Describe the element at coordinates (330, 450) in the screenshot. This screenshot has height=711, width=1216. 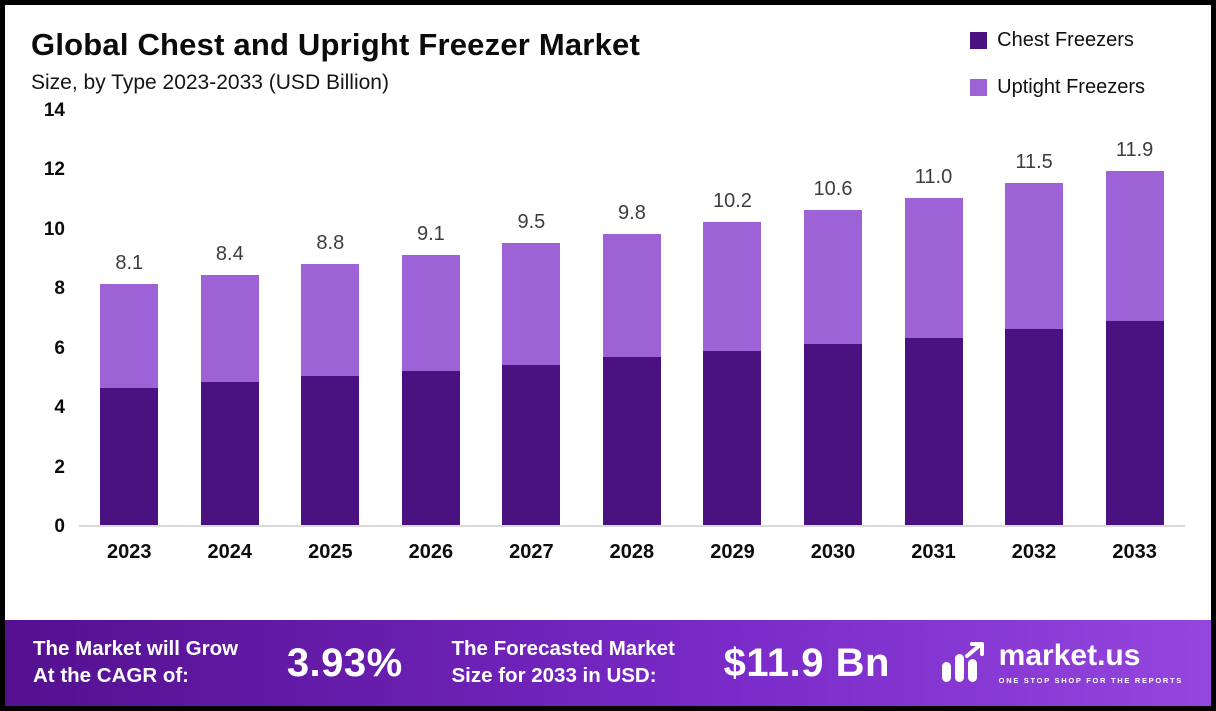
I see `bar-segment-chest-freezers-2025` at that location.